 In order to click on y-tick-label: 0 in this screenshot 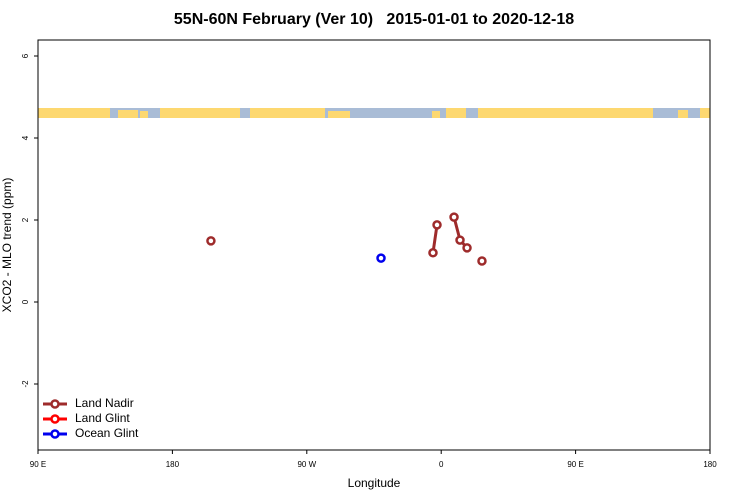, I will do `click(25, 301)`.